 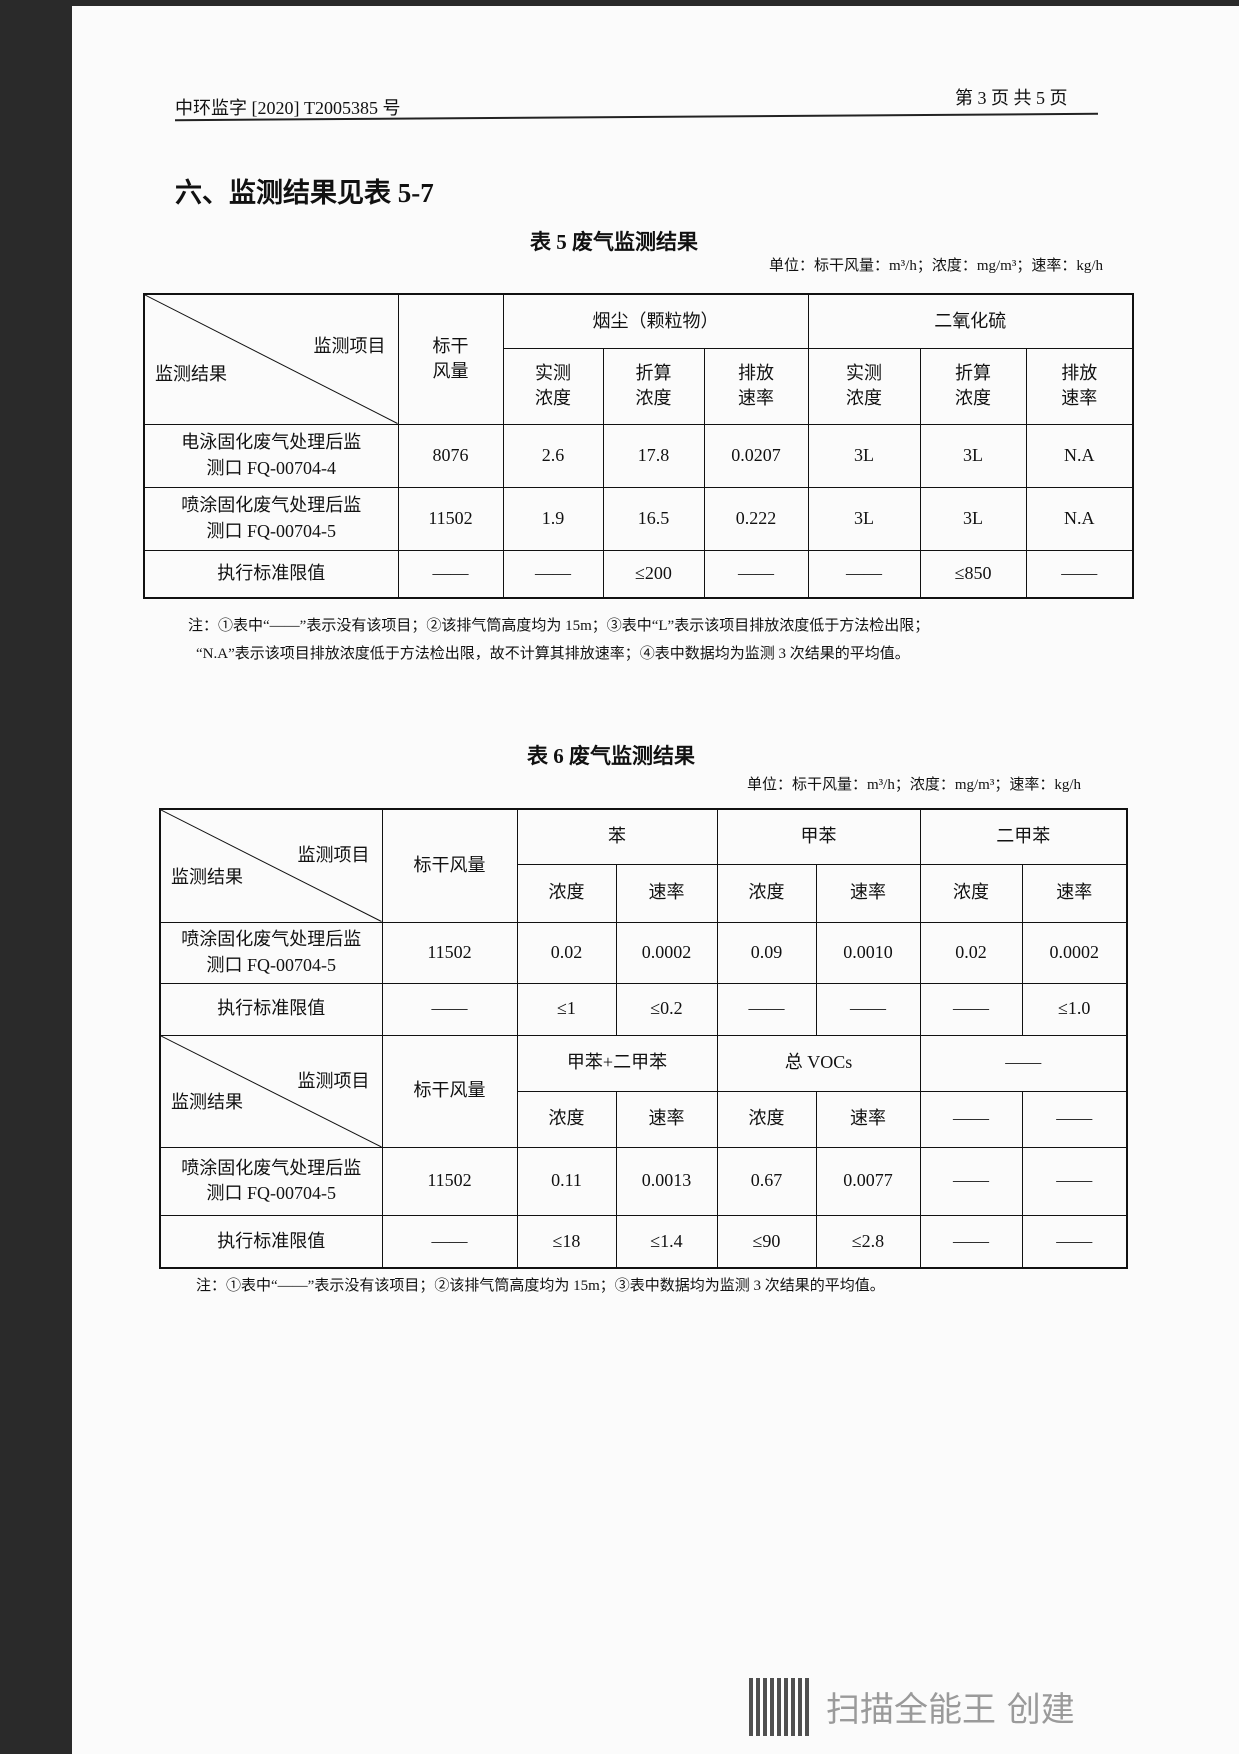 I want to click on corner-top: 监测项目, so click(x=349, y=345).